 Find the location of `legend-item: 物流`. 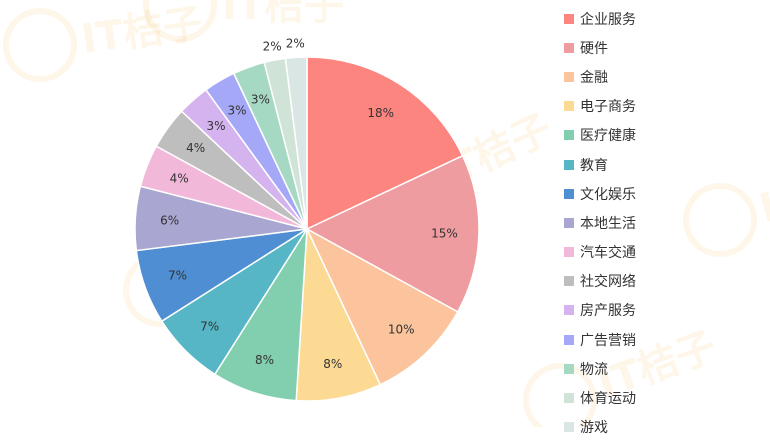

legend-item: 物流 is located at coordinates (664, 368).